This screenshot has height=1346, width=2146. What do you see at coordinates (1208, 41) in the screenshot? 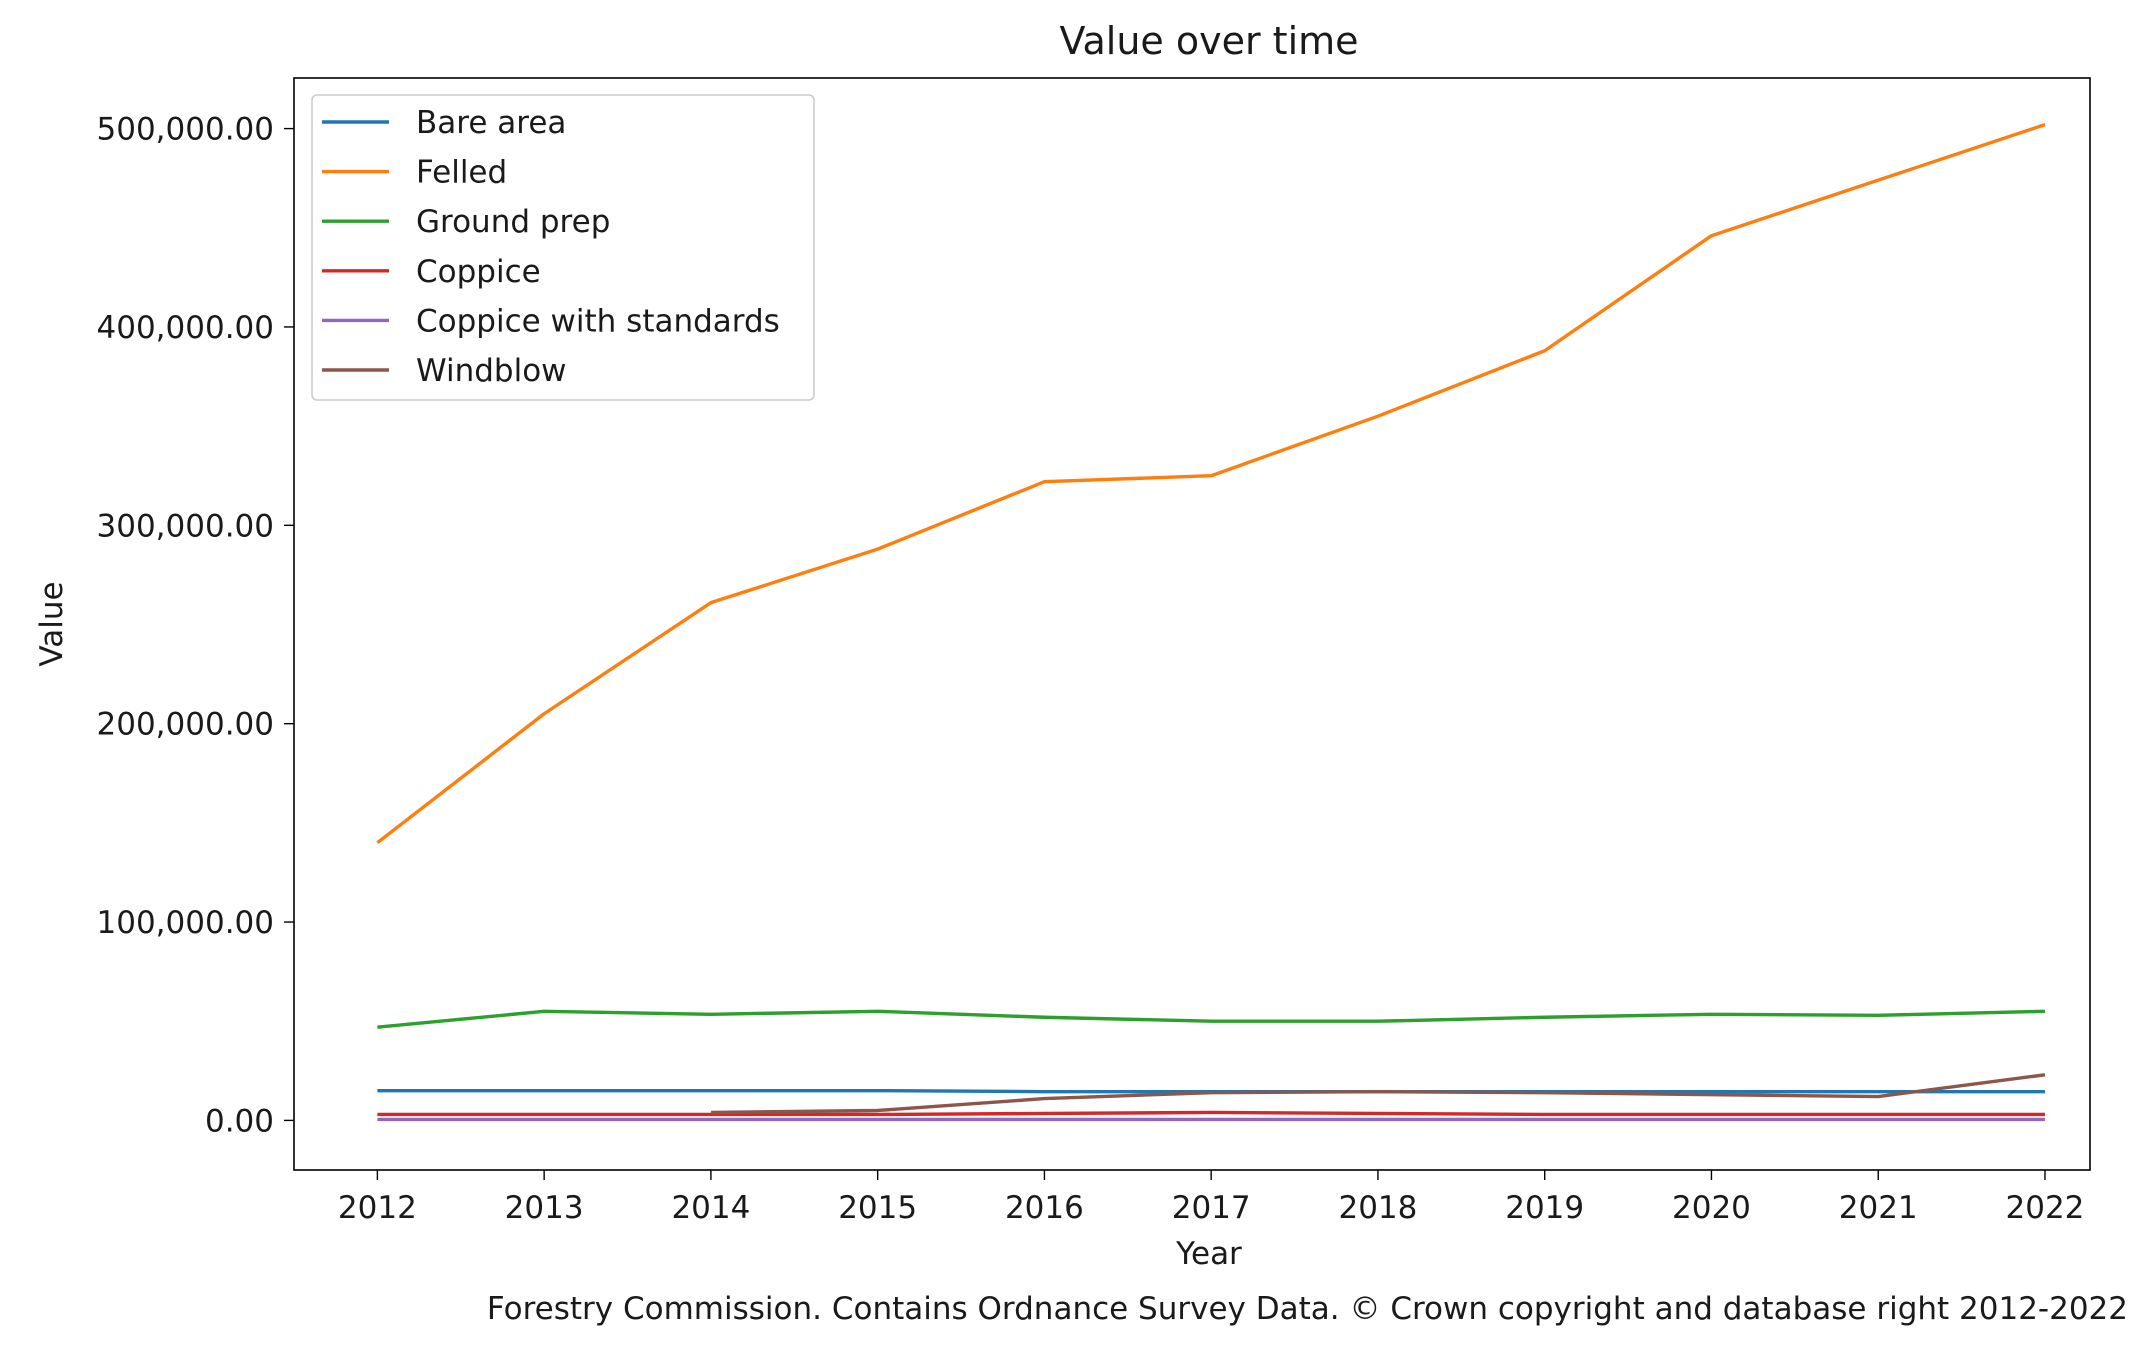
I see `chart-title: Value over time` at bounding box center [1208, 41].